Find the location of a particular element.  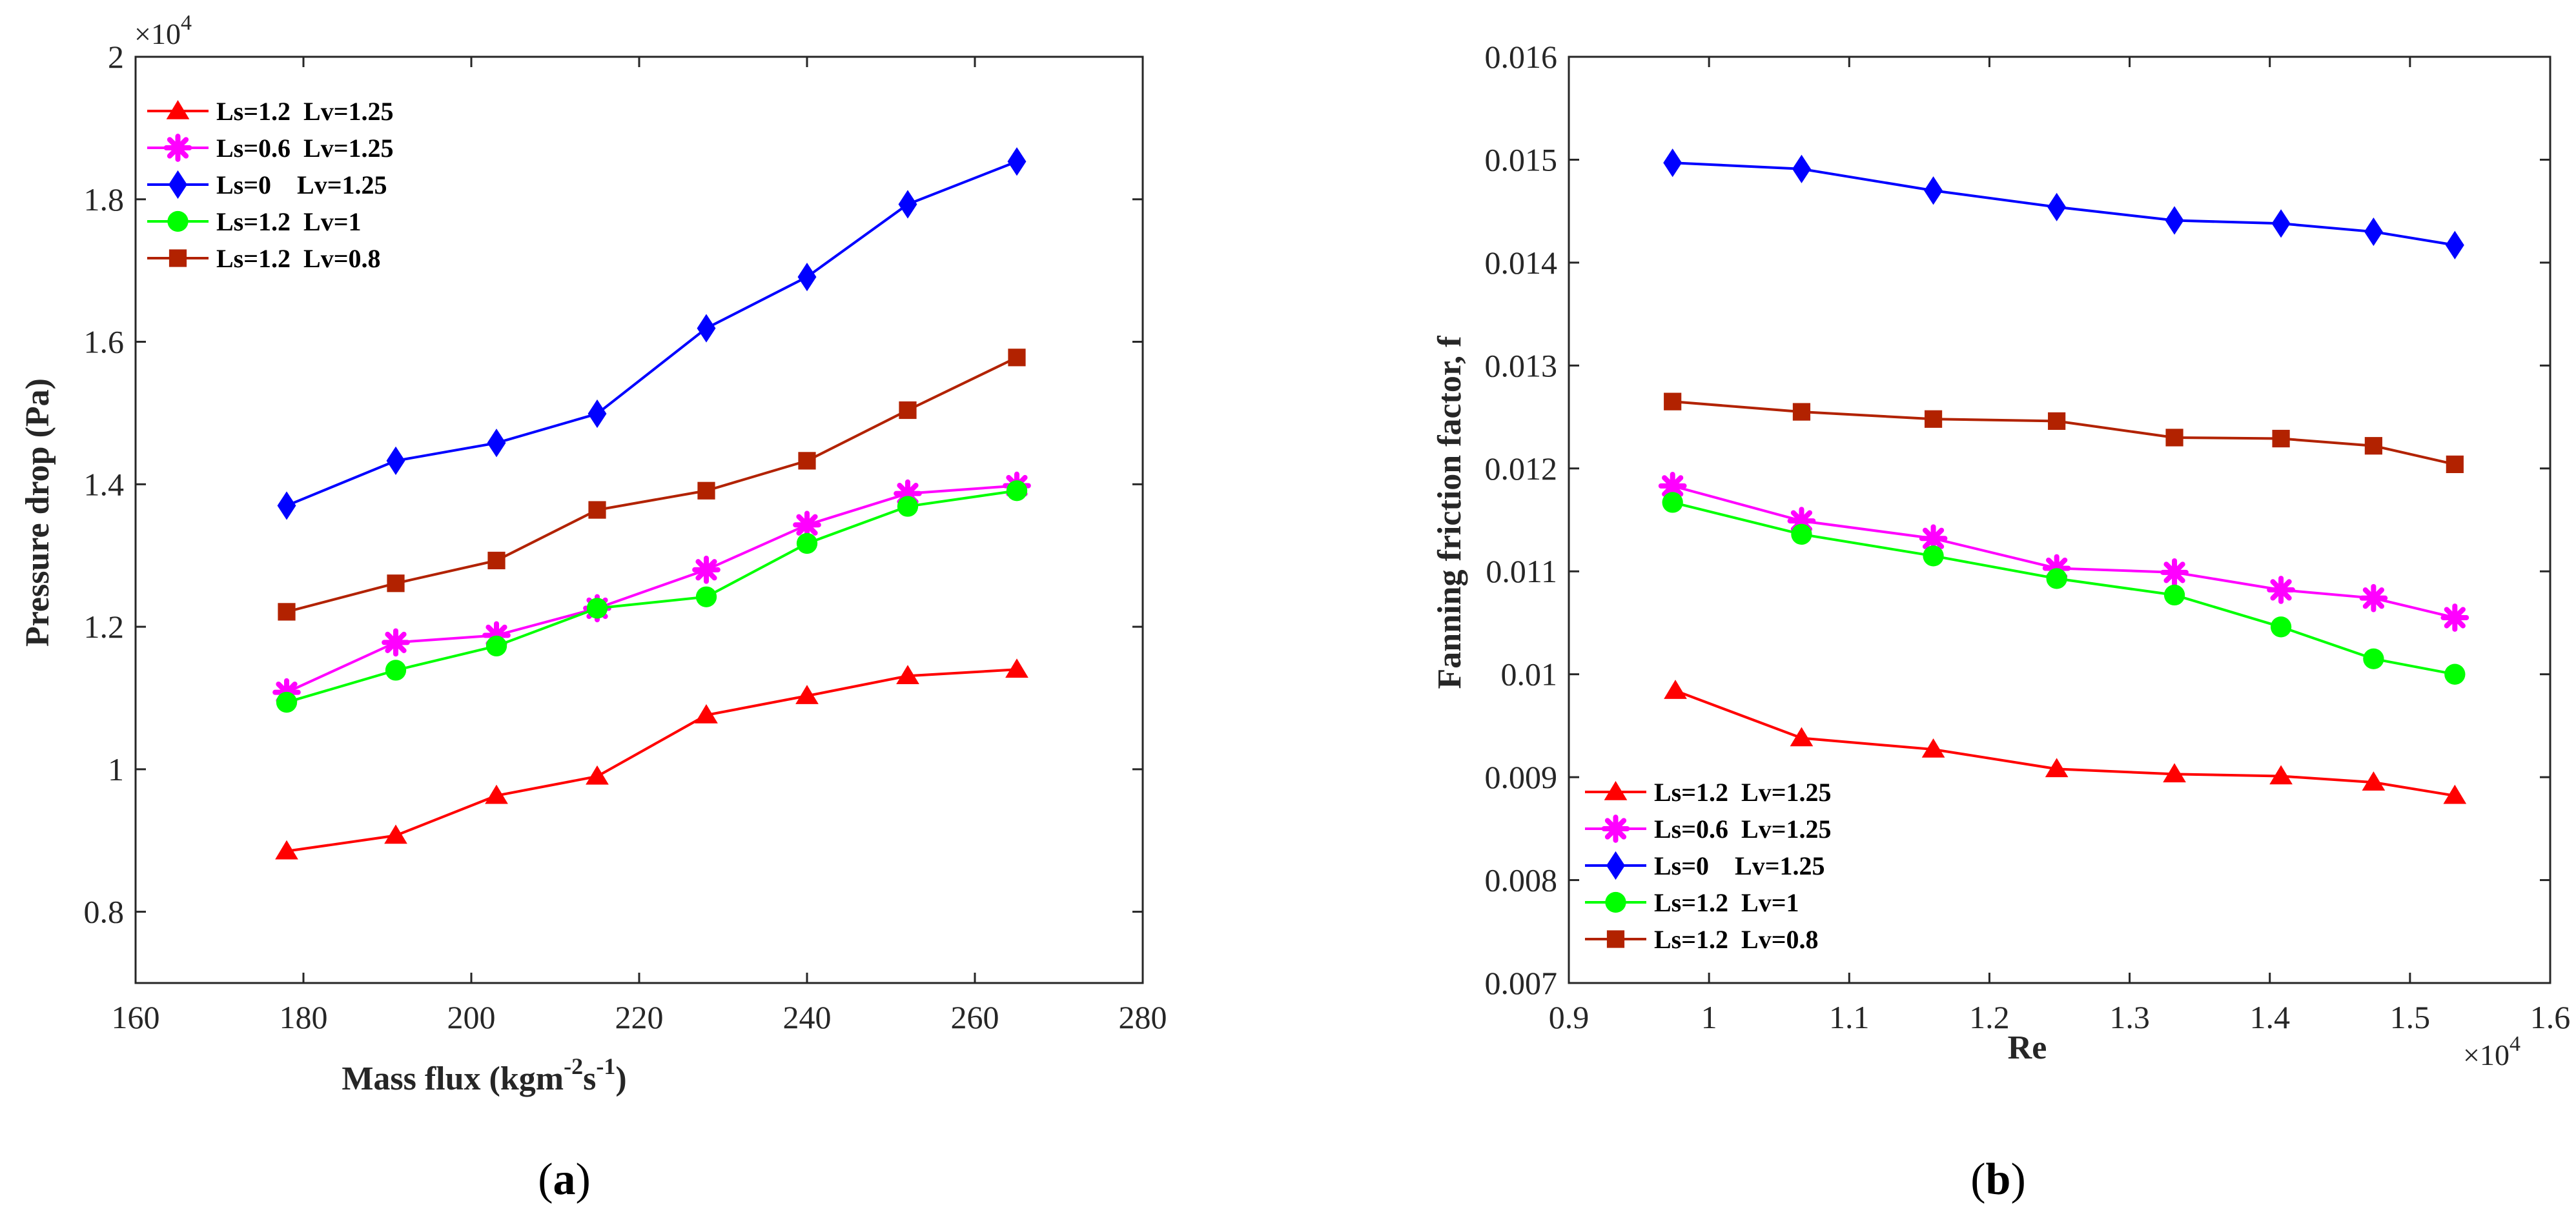

chart-b-x-tick-label: 1.5 is located at coordinates (2410, 1017).